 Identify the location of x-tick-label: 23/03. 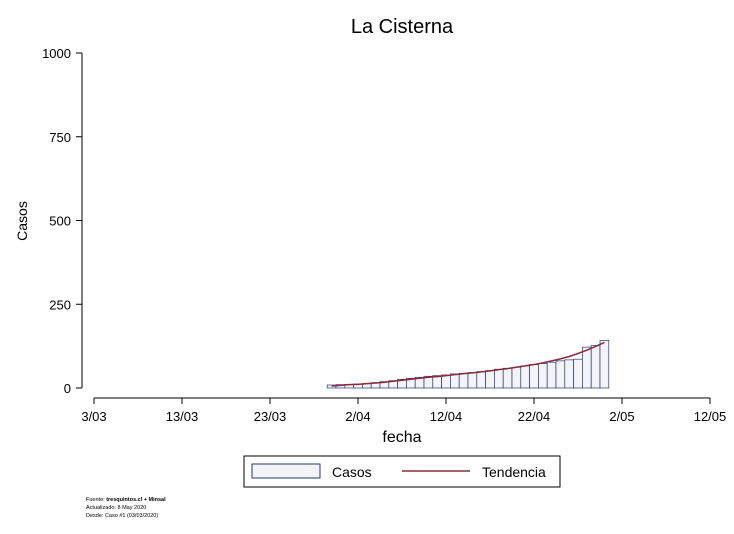
(270, 416).